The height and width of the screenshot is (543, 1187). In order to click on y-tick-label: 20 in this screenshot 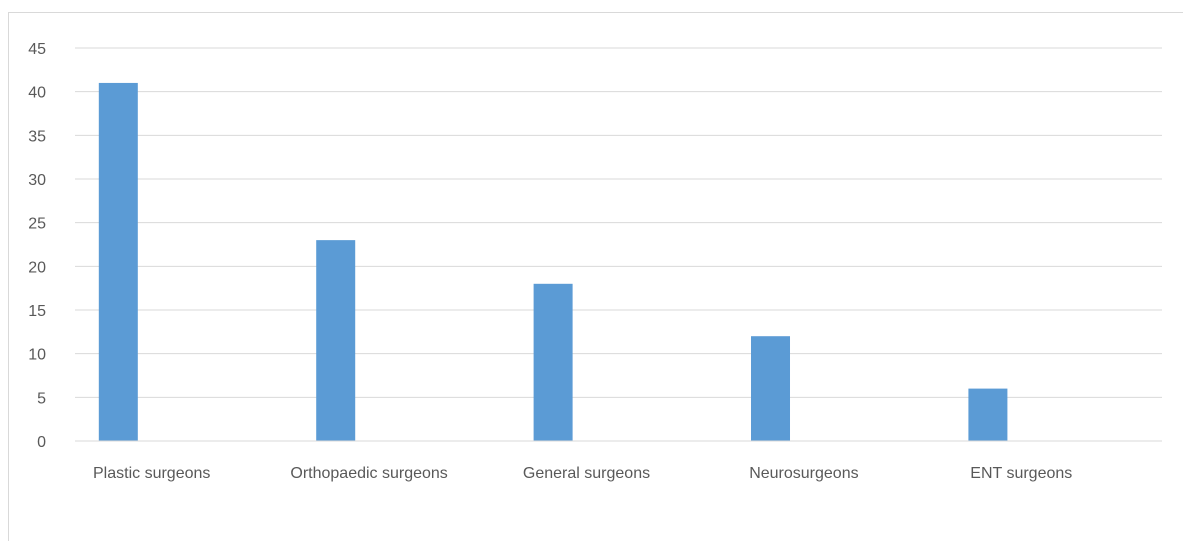, I will do `click(37, 267)`.